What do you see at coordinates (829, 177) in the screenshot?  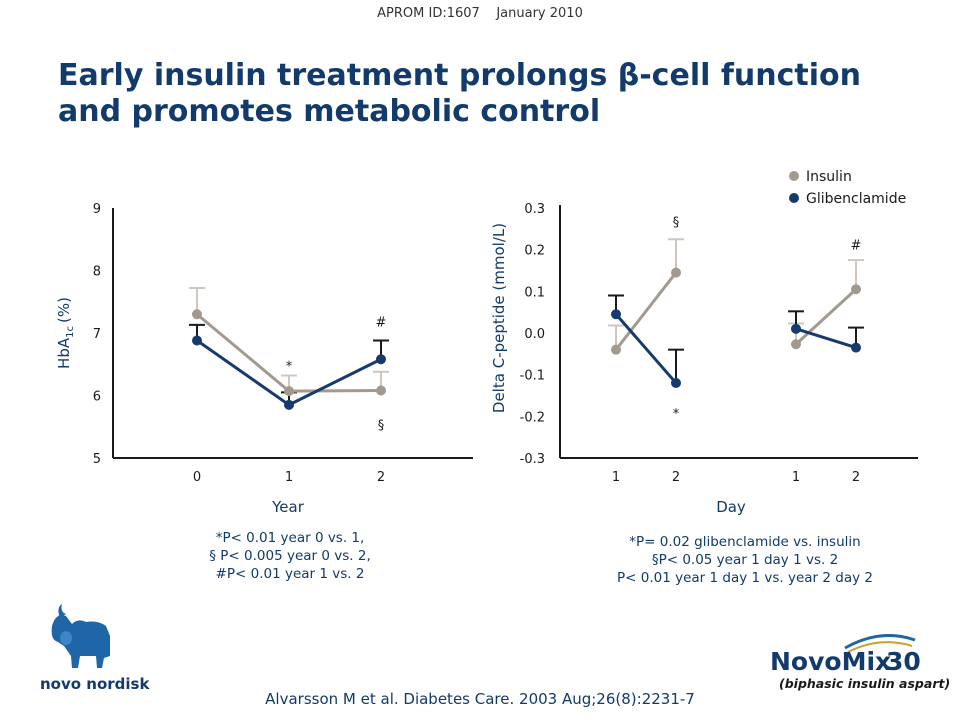 I see `legend-insulin-label: Insulin` at bounding box center [829, 177].